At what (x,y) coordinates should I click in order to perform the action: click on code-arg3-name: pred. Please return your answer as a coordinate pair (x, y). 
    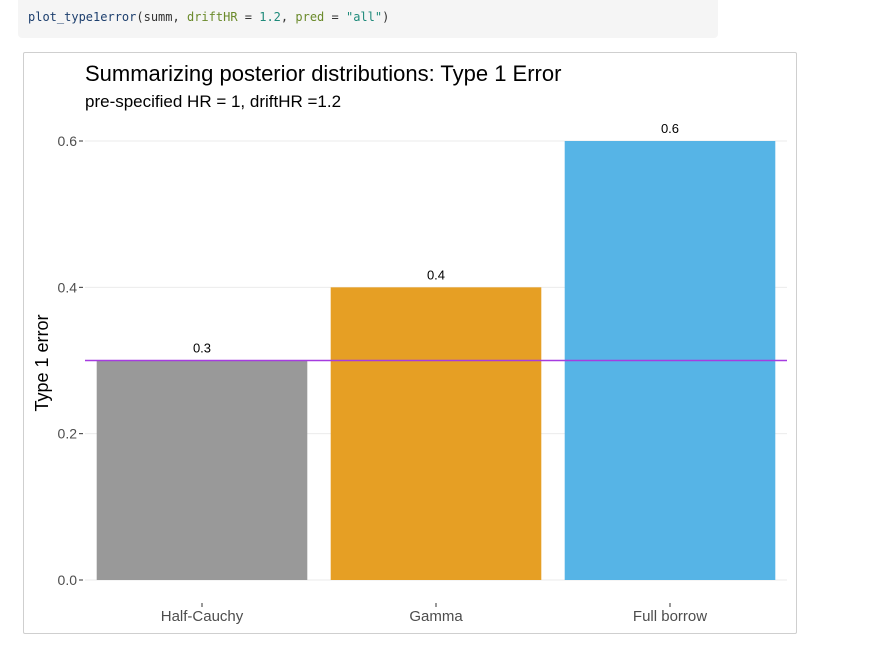
    Looking at the image, I should click on (310, 17).